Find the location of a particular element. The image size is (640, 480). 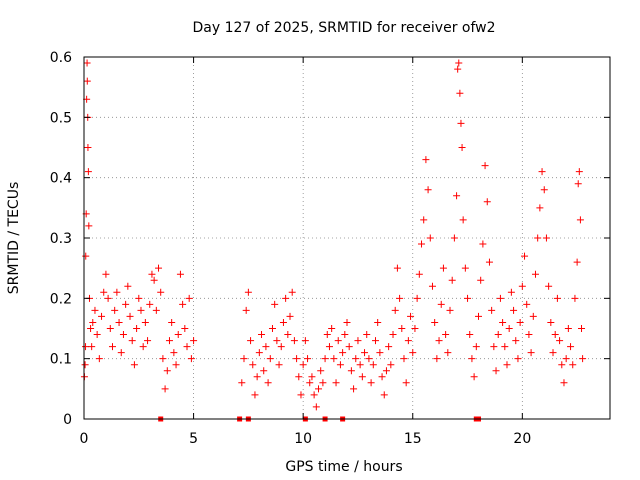

y-tick-label: 0.2 is located at coordinates (61, 299).